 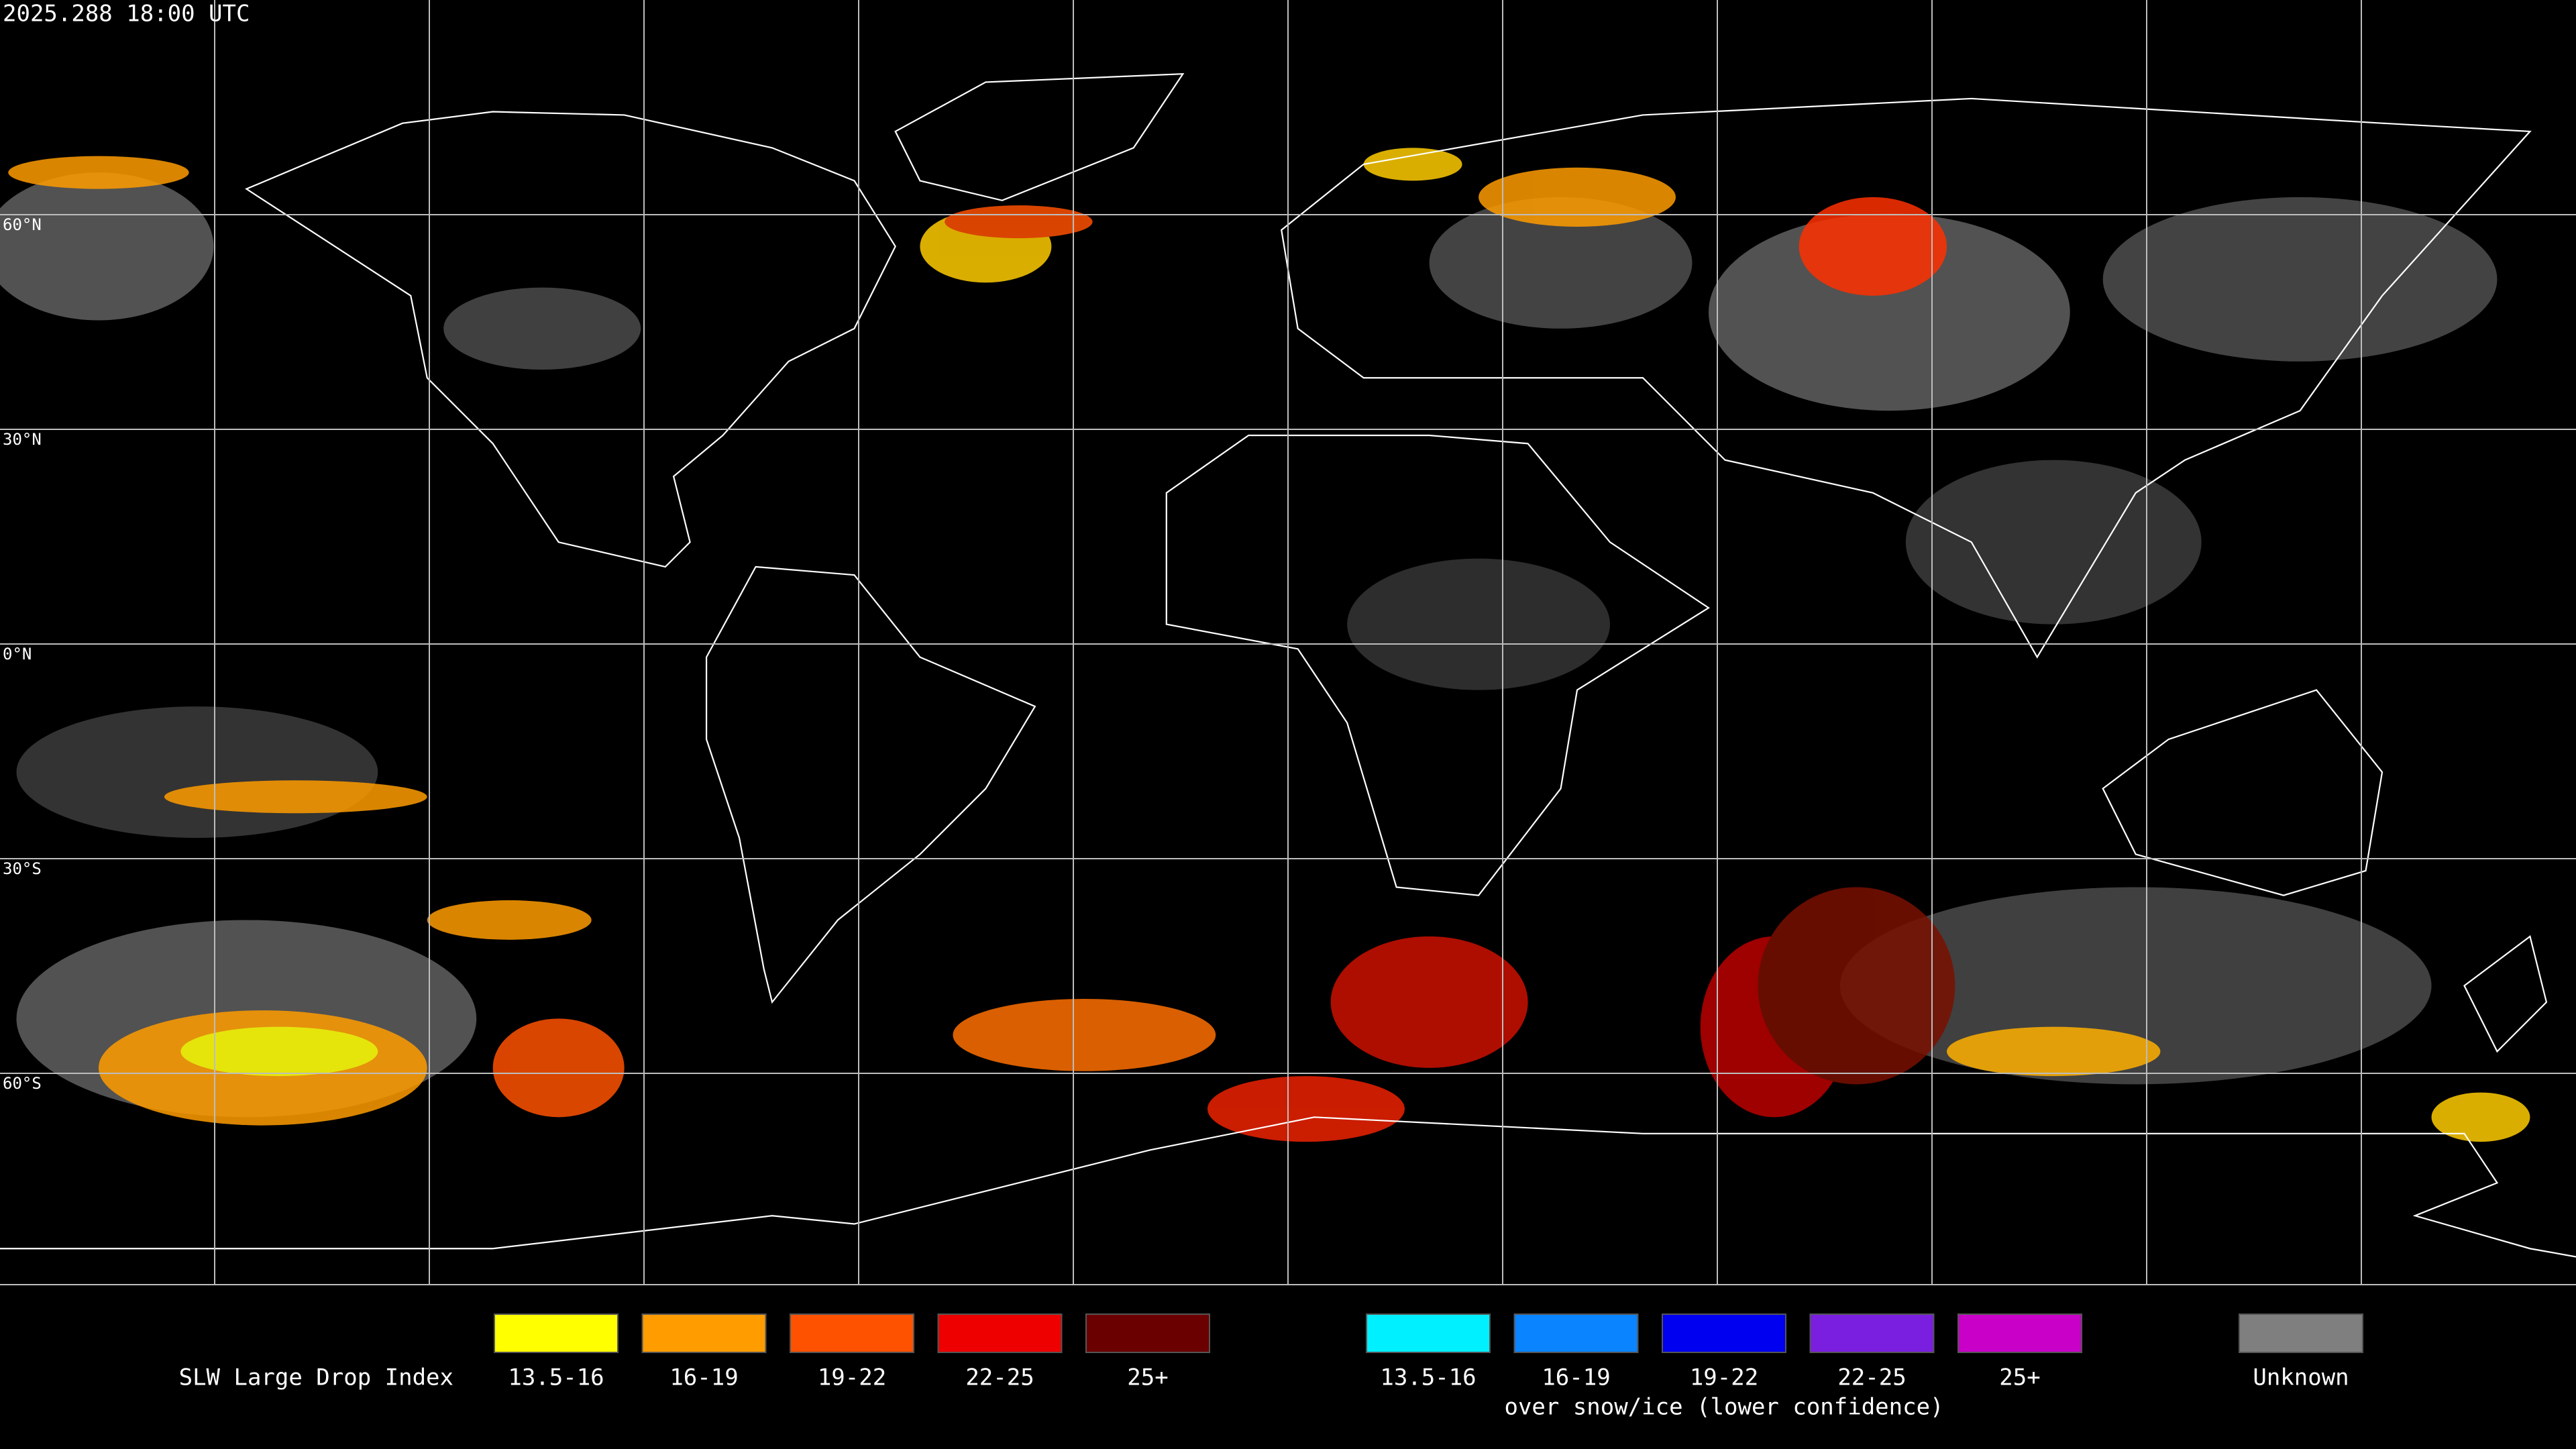 What do you see at coordinates (22, 868) in the screenshot?
I see `lat-label: 30°S` at bounding box center [22, 868].